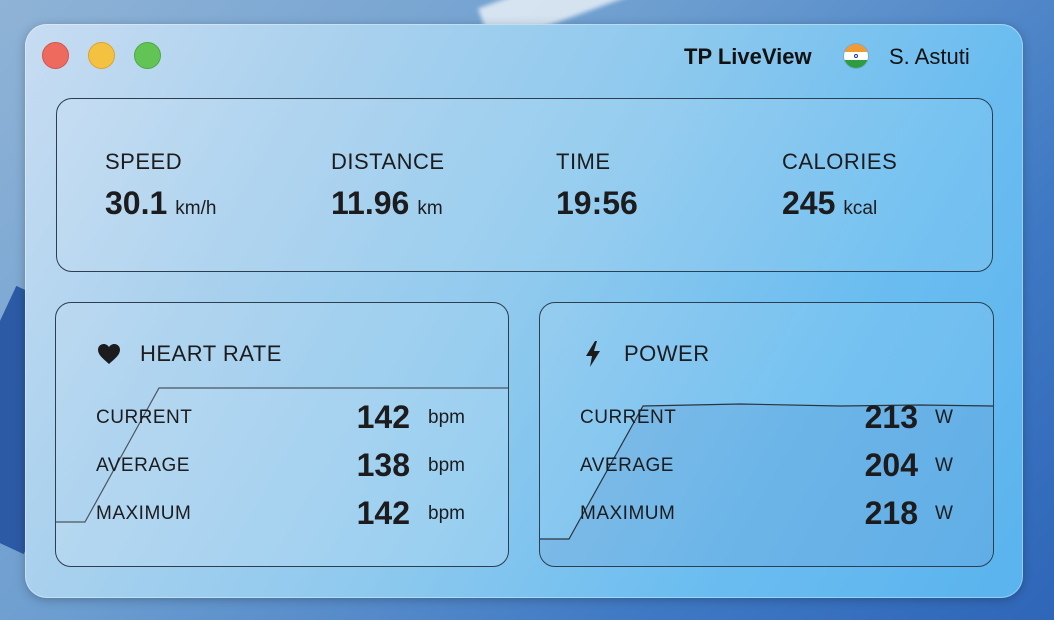  I want to click on app-title: TP LiveView, so click(748, 56).